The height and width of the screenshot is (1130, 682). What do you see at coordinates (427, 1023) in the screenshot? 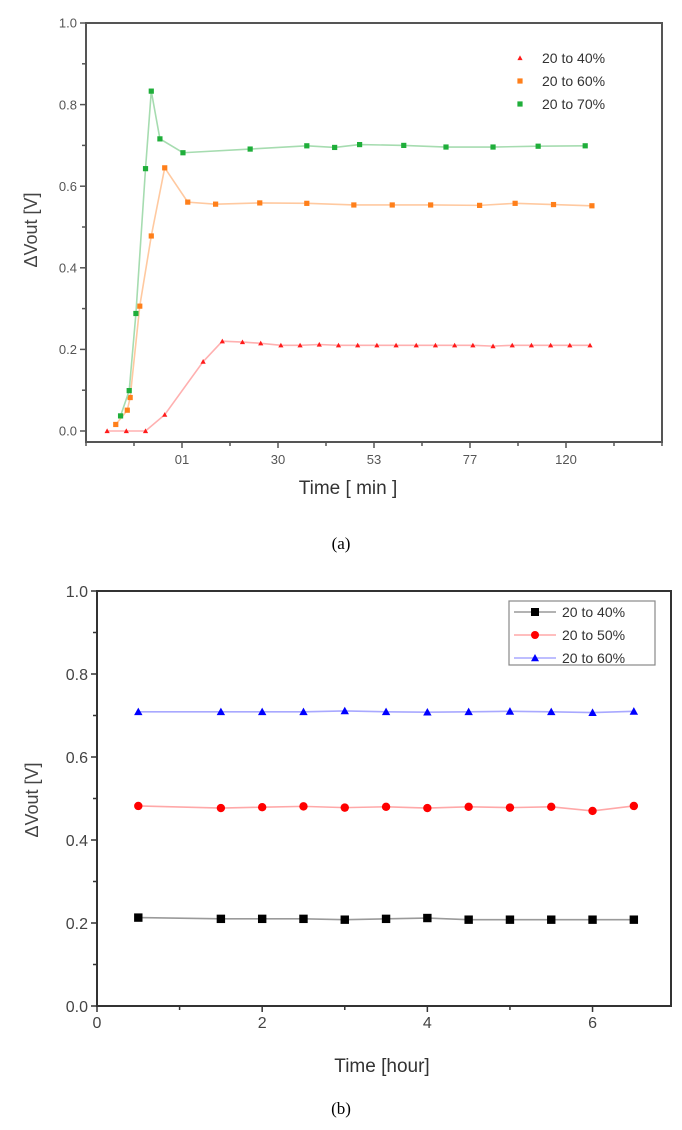
I see `x-tick-label: 4` at bounding box center [427, 1023].